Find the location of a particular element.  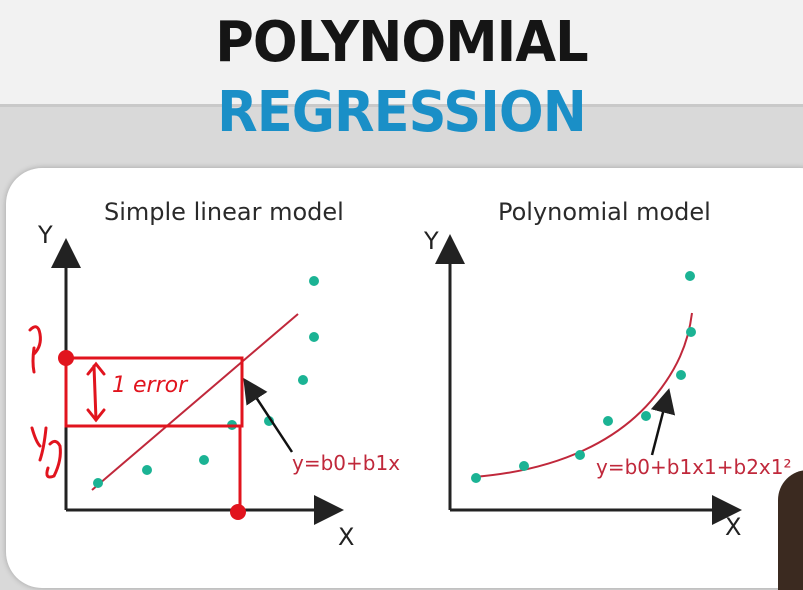

left-panel-title: Simple linear model is located at coordinates (224, 212).